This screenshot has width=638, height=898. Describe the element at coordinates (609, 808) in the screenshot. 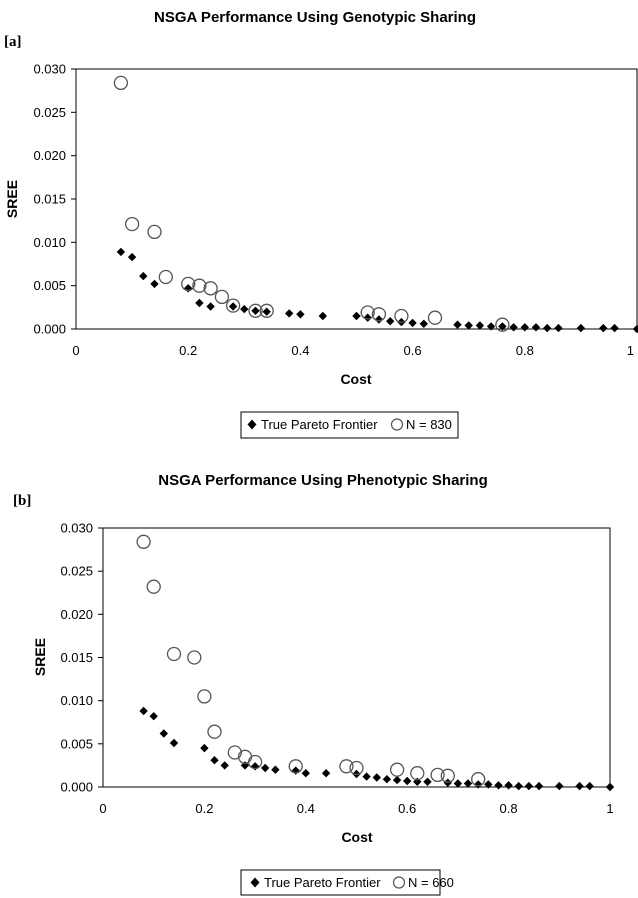

I see `chart-b-x-tick-label: 1` at that location.